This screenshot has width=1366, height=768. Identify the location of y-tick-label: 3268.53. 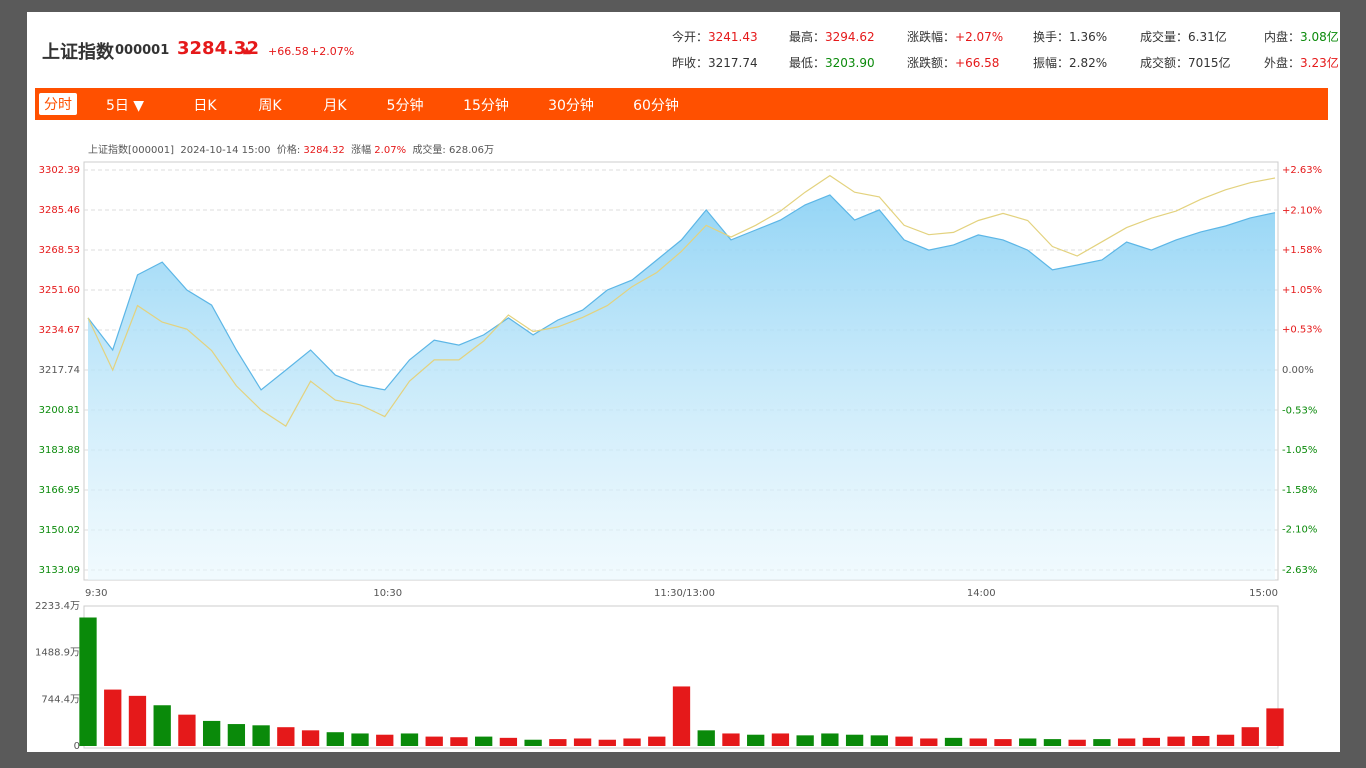
(59, 250).